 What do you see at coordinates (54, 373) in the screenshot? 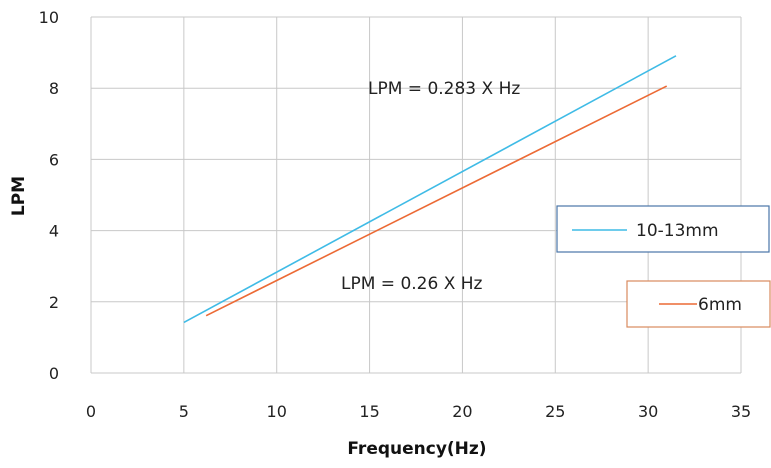
I see `y-tick-label-0: 0` at bounding box center [54, 373].